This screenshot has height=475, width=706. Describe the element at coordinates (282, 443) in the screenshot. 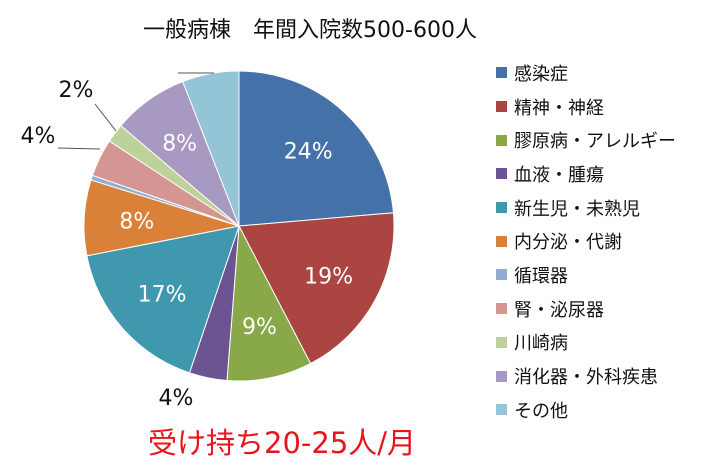

I see `chart-subtitle: 受け持ち20-25人/月` at that location.